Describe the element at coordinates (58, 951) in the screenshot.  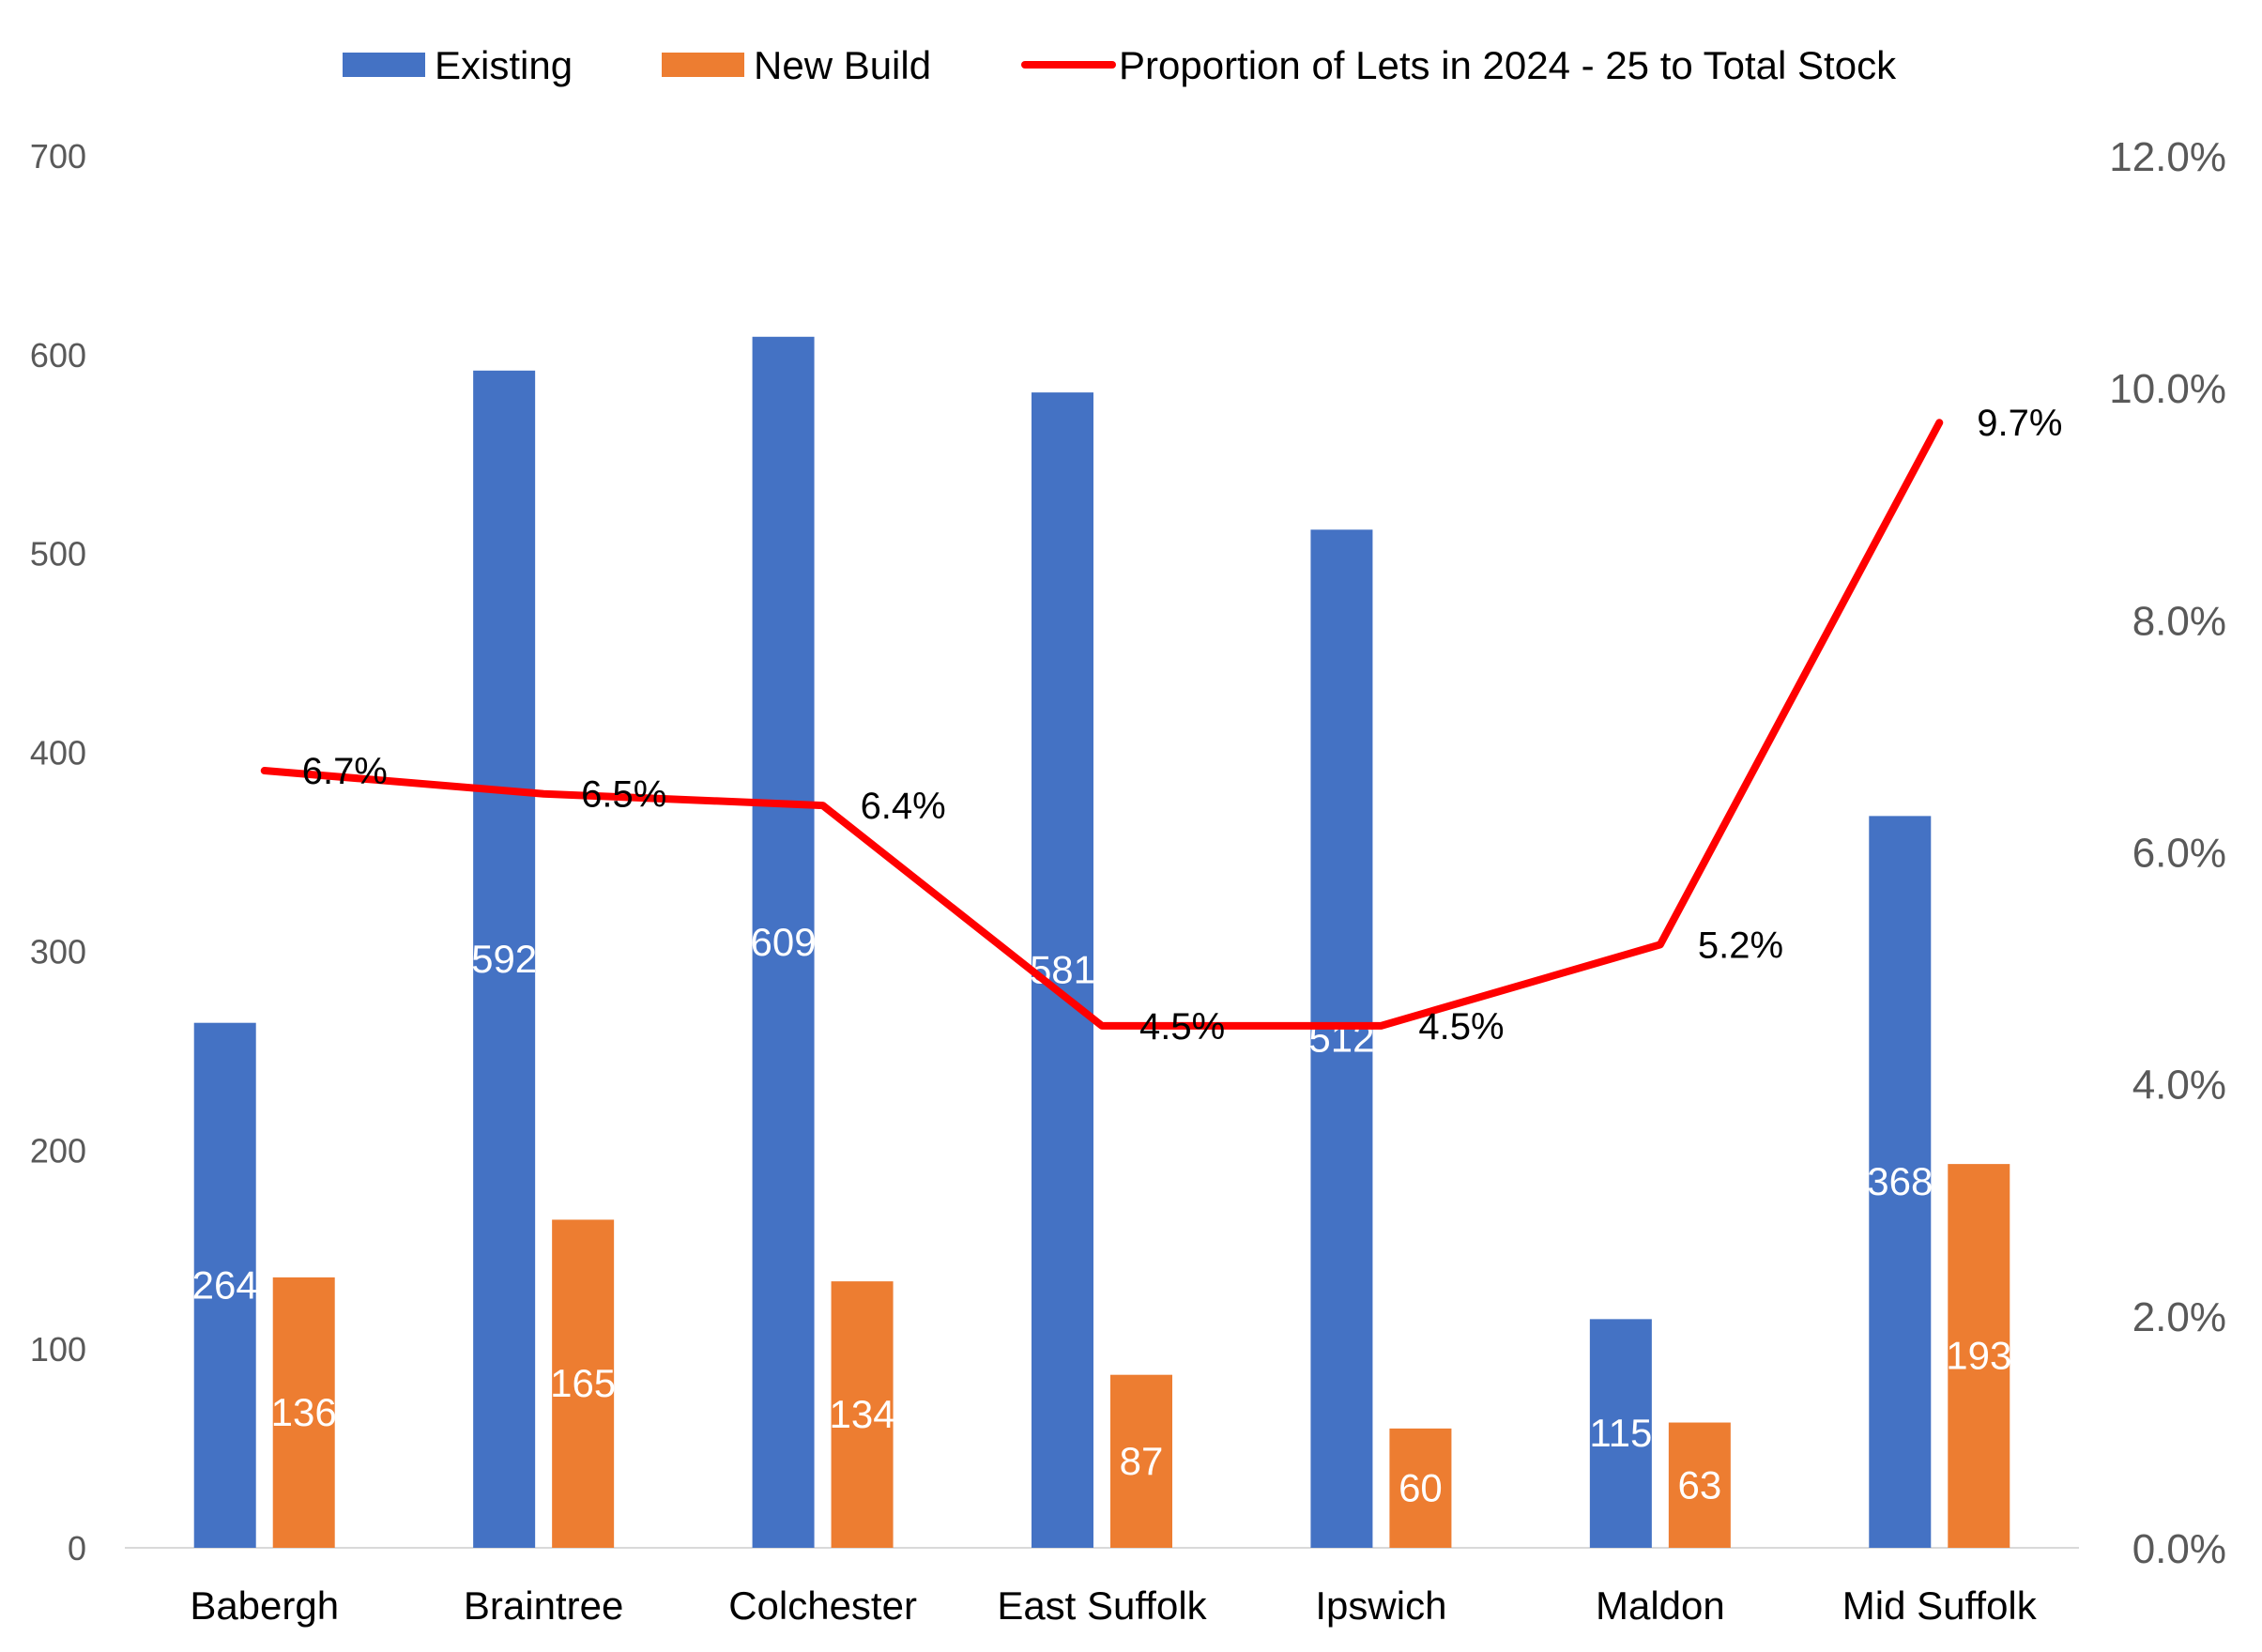
I see `y-left-tick-label: 300` at that location.